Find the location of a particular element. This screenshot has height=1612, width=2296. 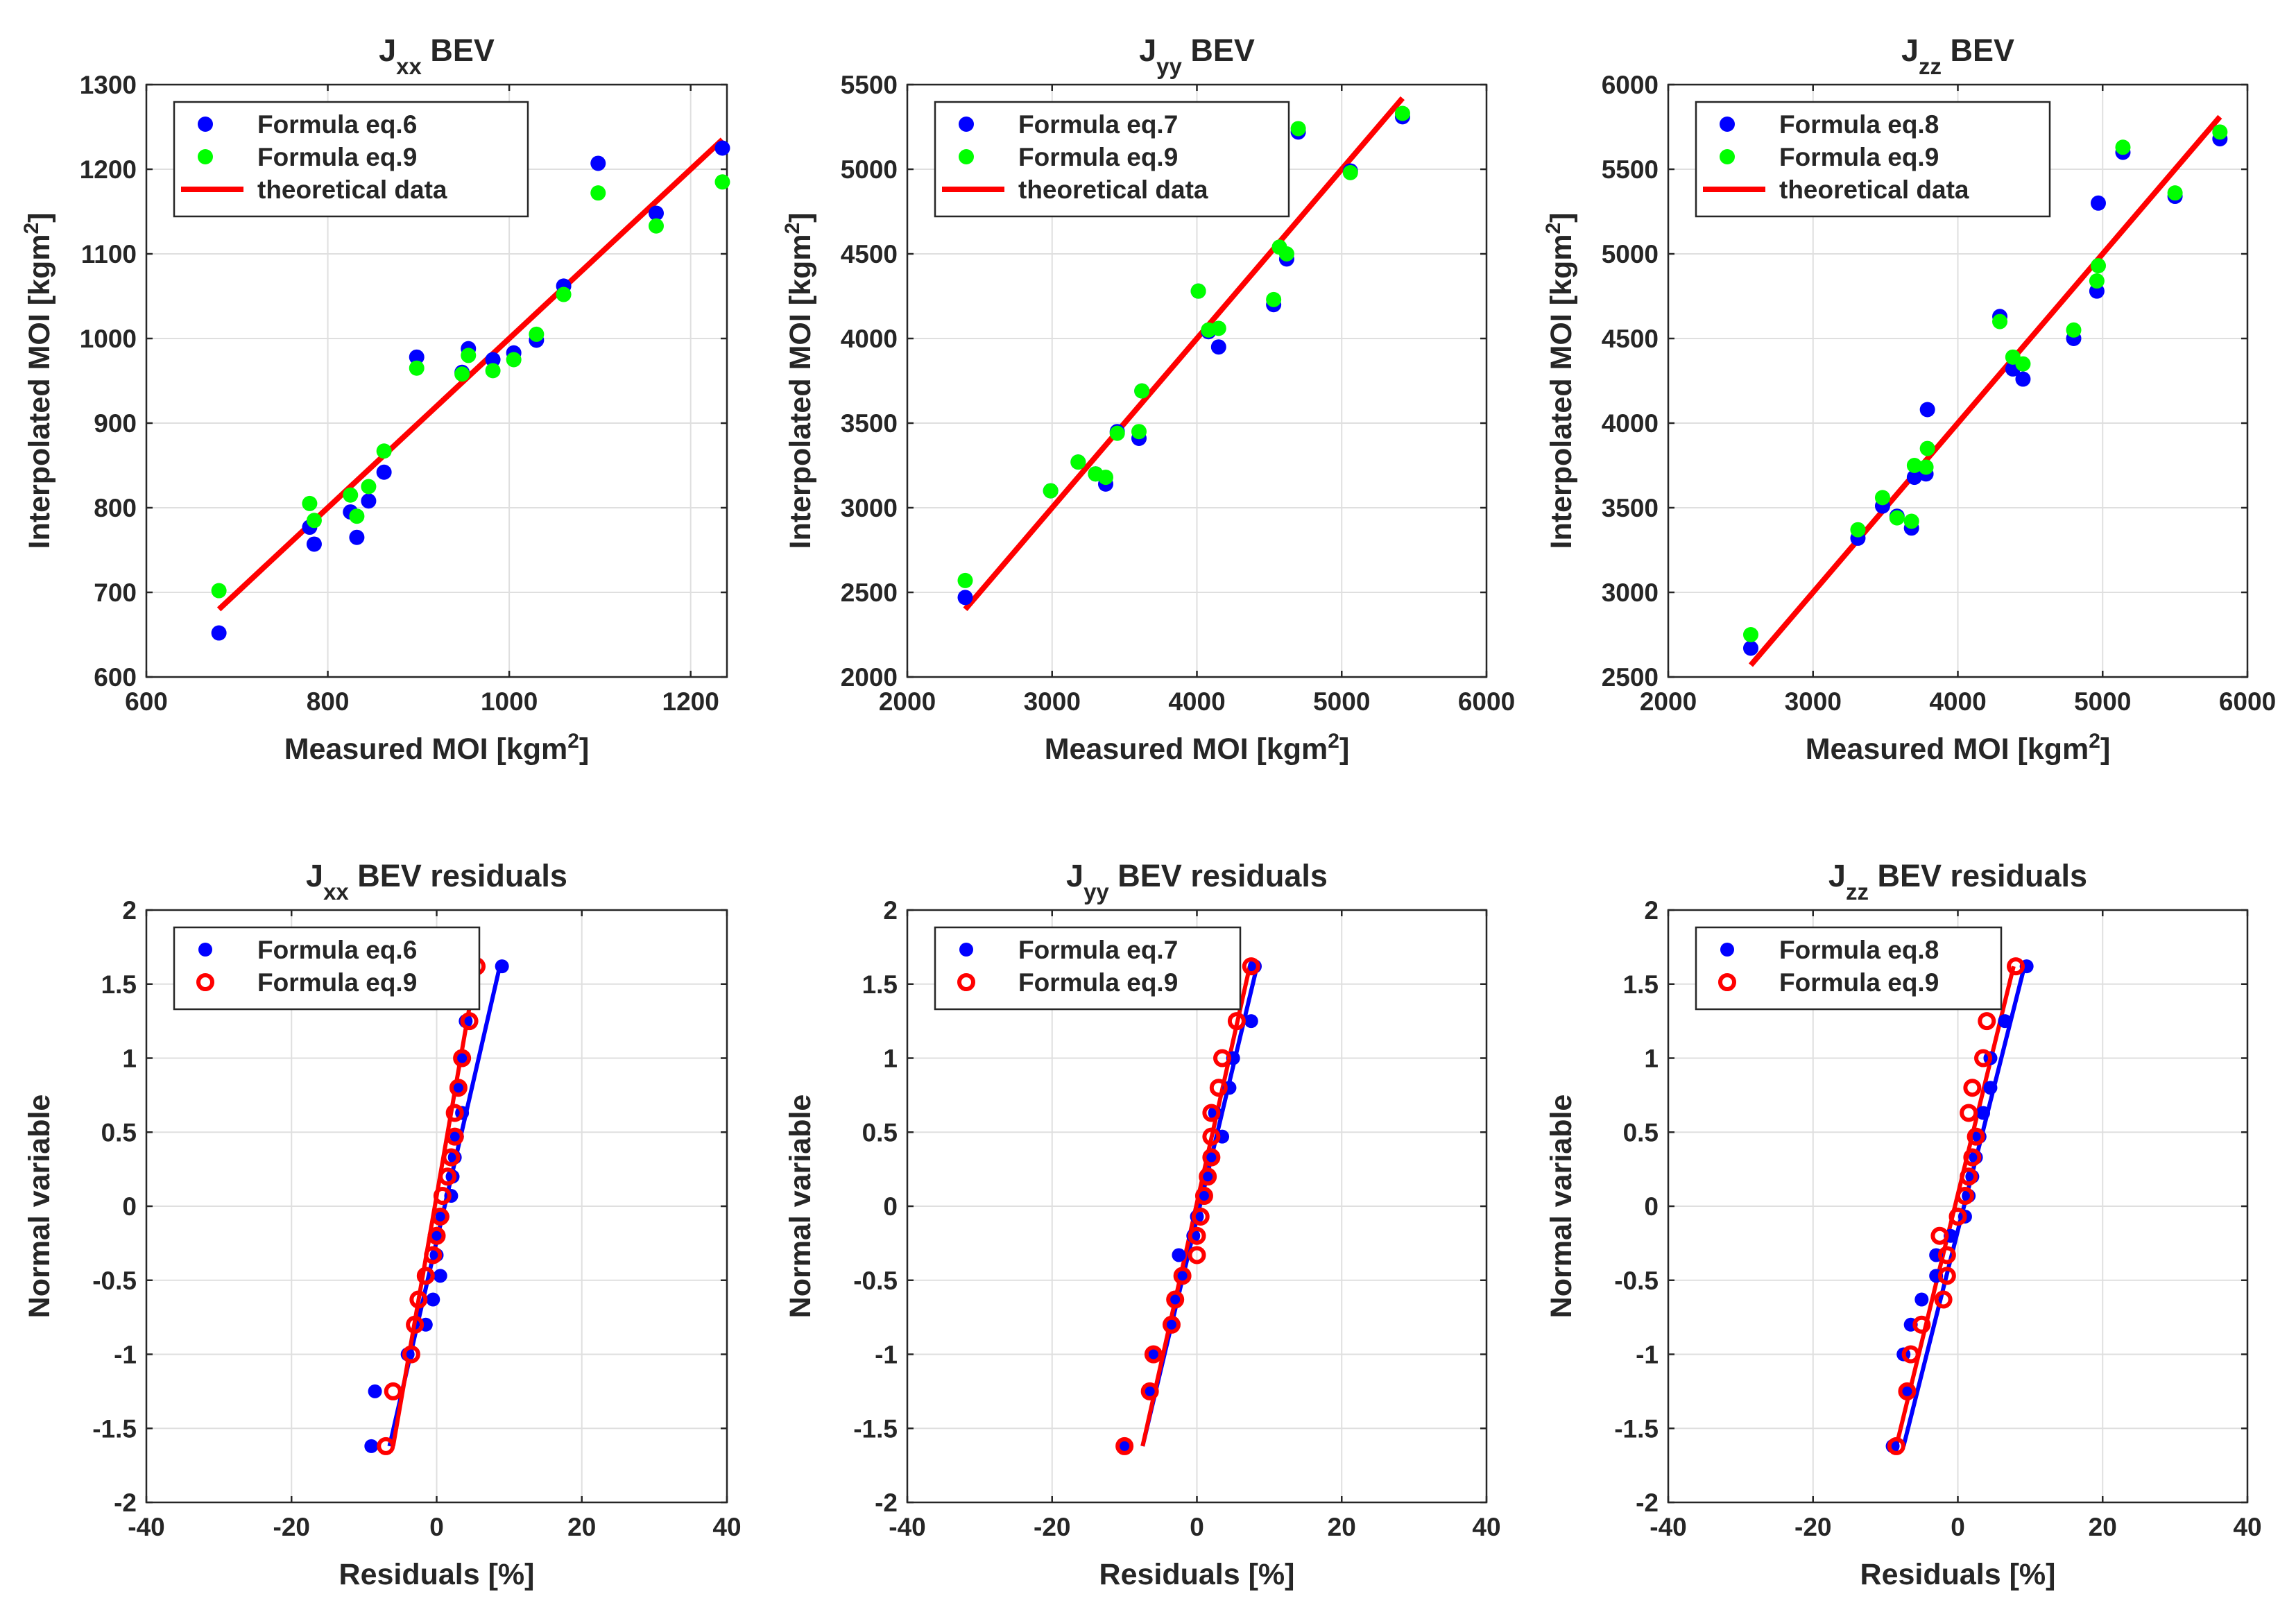

chart-title: Jxx BEV is located at coordinates (437, 56).